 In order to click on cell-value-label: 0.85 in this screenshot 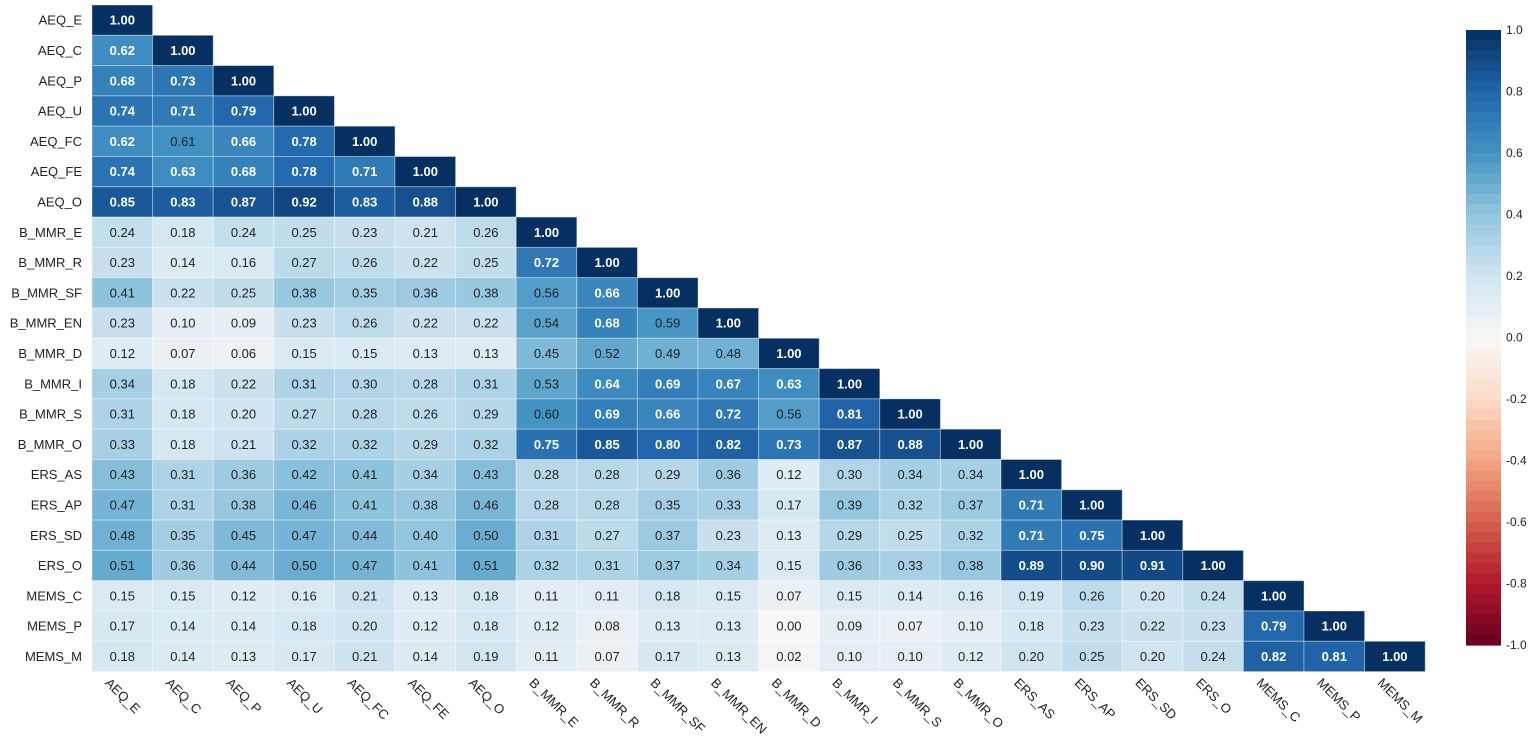, I will do `click(606, 444)`.